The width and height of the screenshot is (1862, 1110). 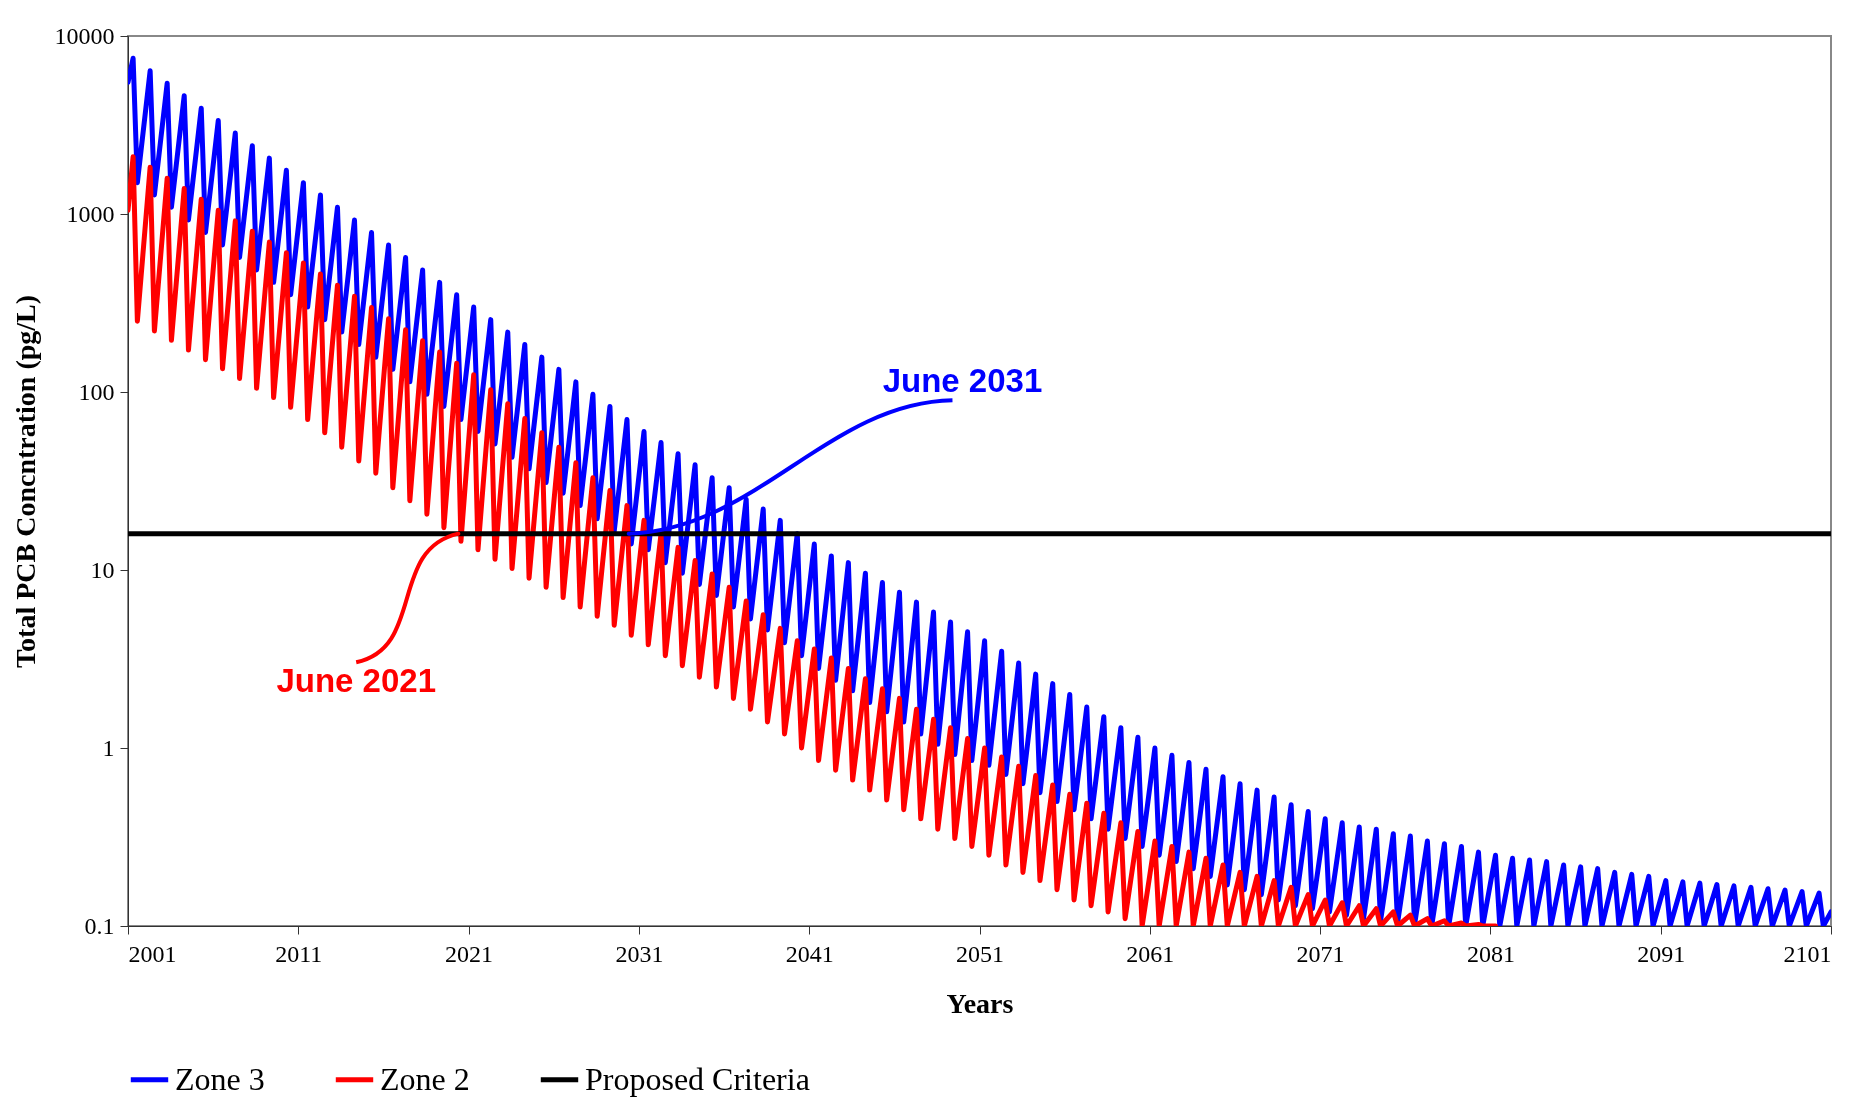 I want to click on y-tick-label: 100, so click(x=96, y=391).